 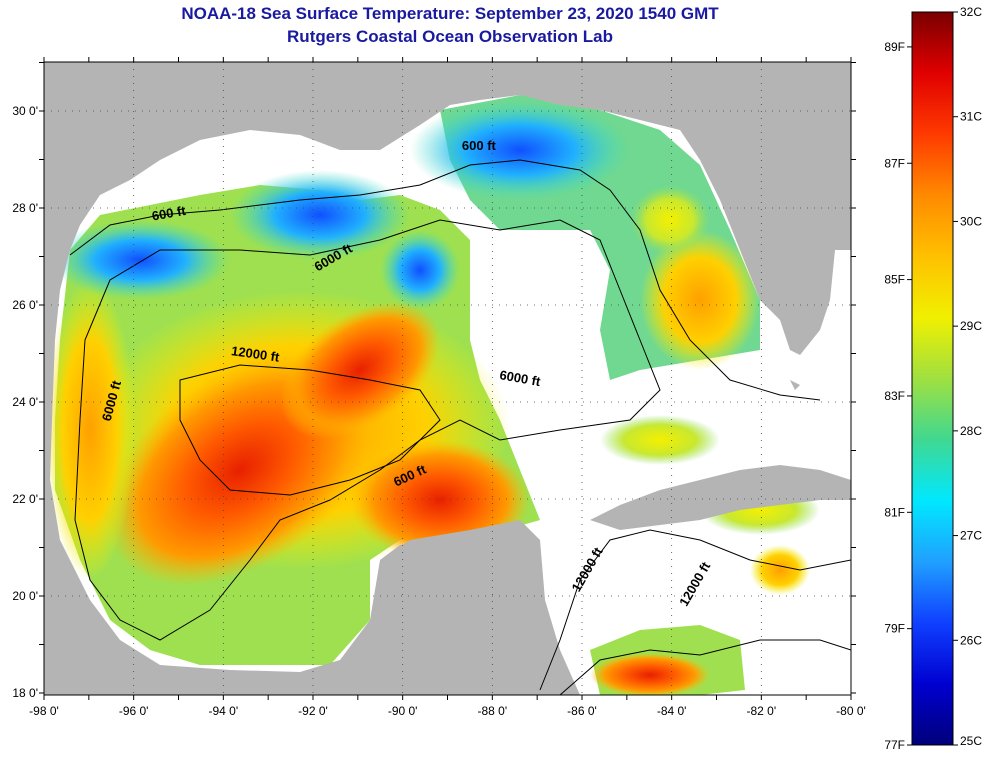 I want to click on map-subtitle: Rutgers Coastal Ocean Observation Lab, so click(x=450, y=36).